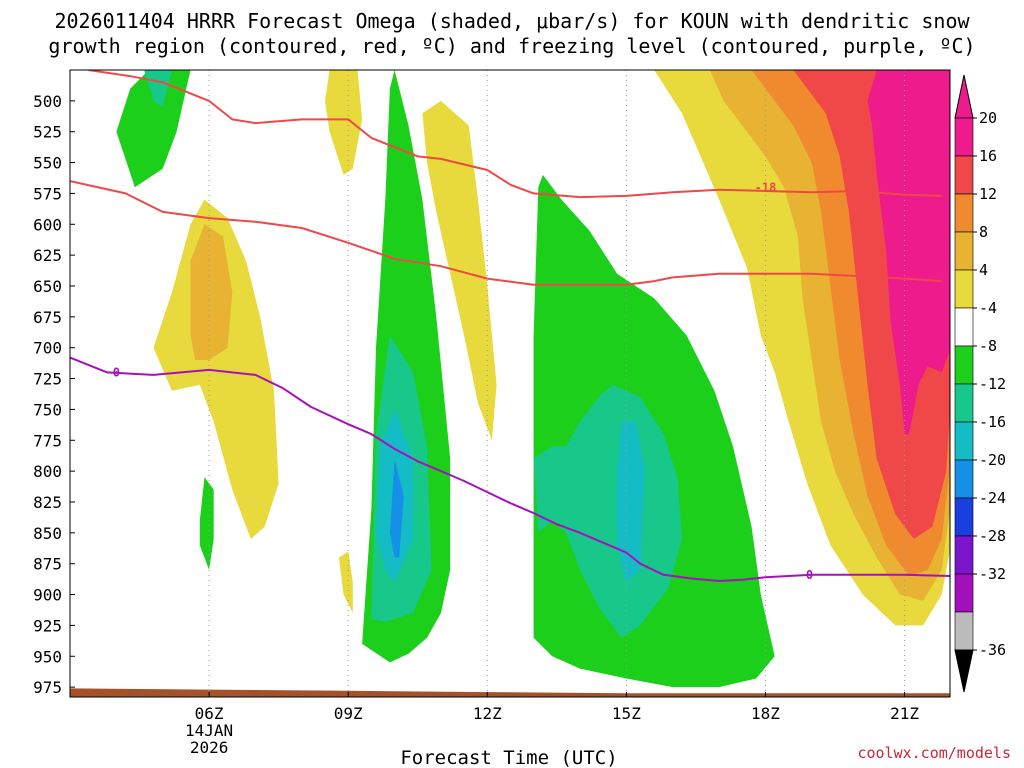 Image resolution: width=1024 pixels, height=768 pixels. I want to click on y-tick-label-750: 750, so click(47, 409).